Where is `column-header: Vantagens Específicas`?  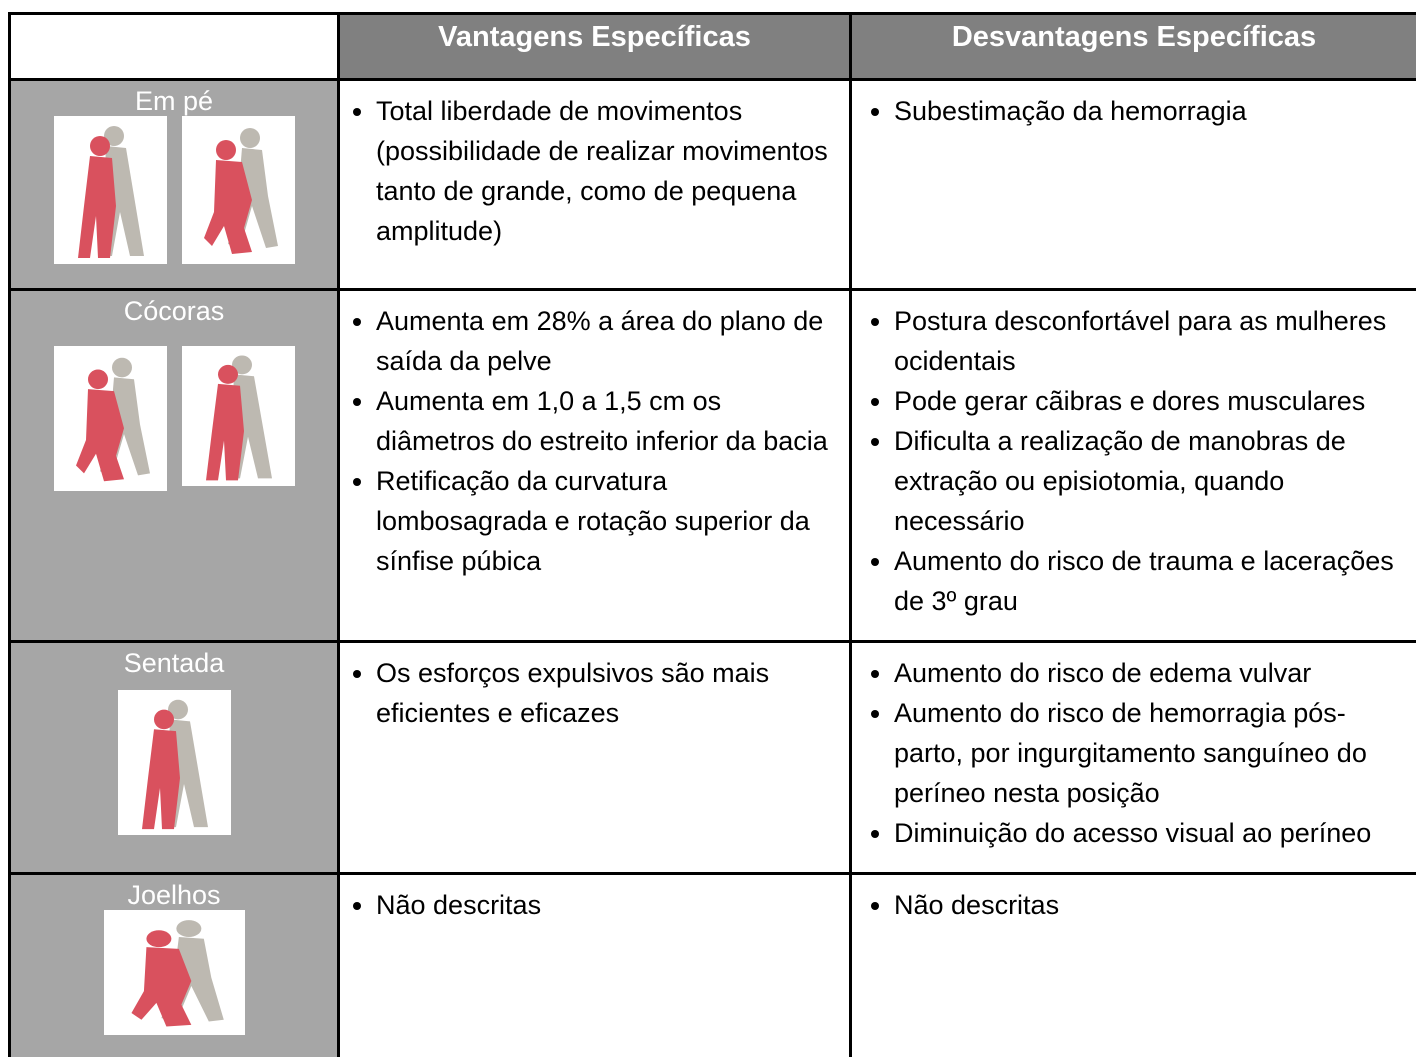 column-header: Vantagens Específicas is located at coordinates (594, 46).